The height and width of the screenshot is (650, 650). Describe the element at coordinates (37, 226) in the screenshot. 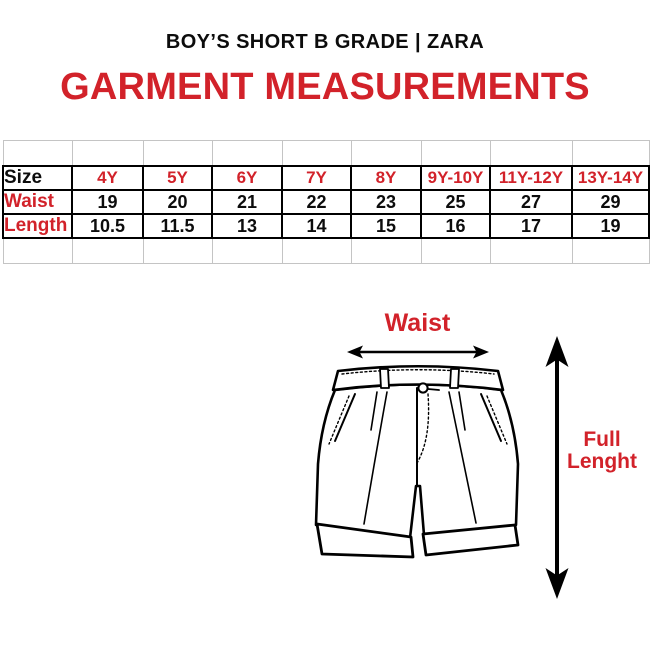

I see `row-label-cell: Length` at that location.